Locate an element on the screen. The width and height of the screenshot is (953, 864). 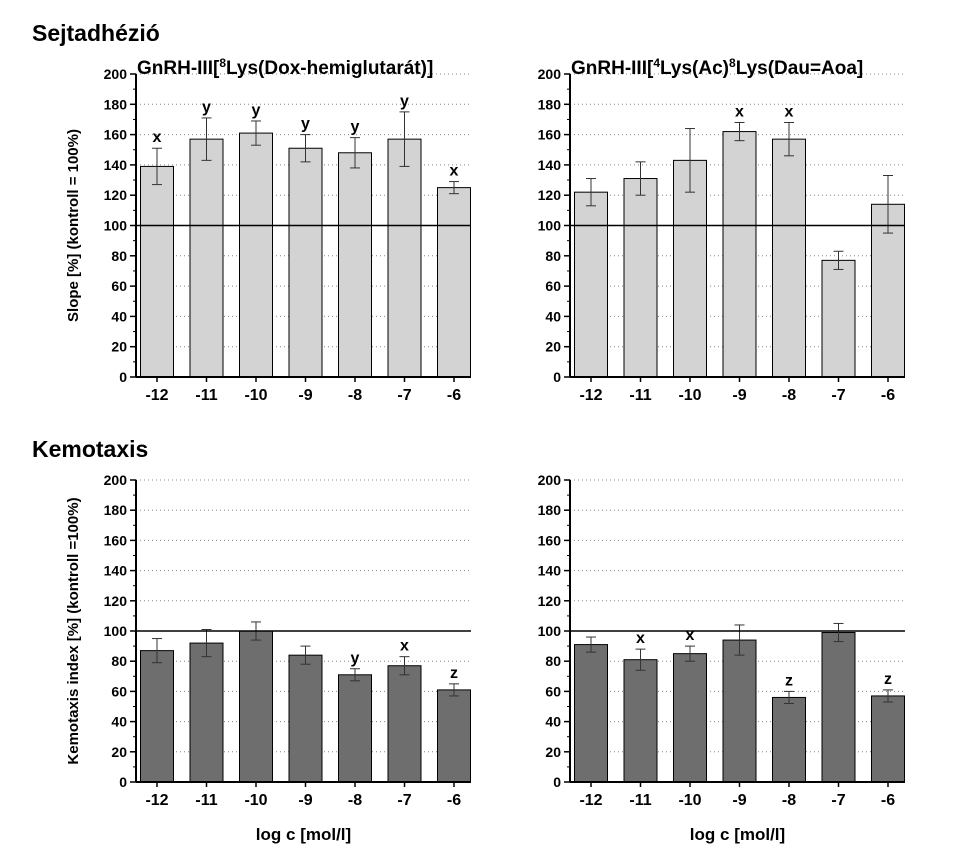
panel-title: GnRH-III[4Lys(Ac)8Lys(Dau=Aoa] is located at coordinates (717, 67).